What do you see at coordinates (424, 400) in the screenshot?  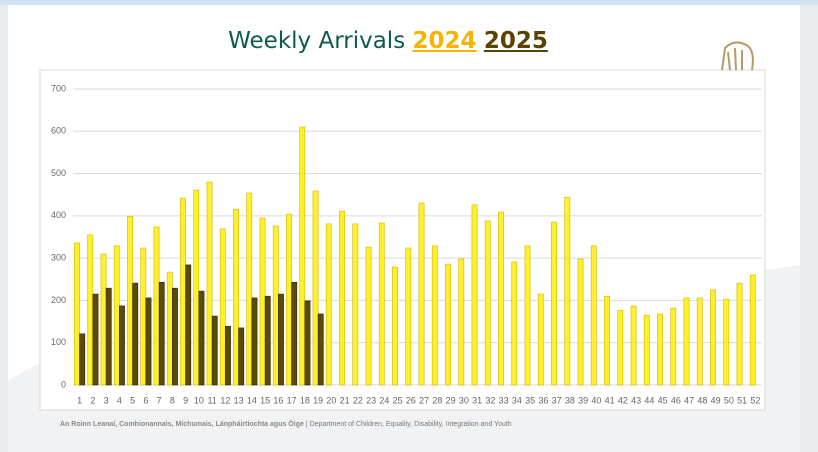 I see `x-tick-label: 27` at bounding box center [424, 400].